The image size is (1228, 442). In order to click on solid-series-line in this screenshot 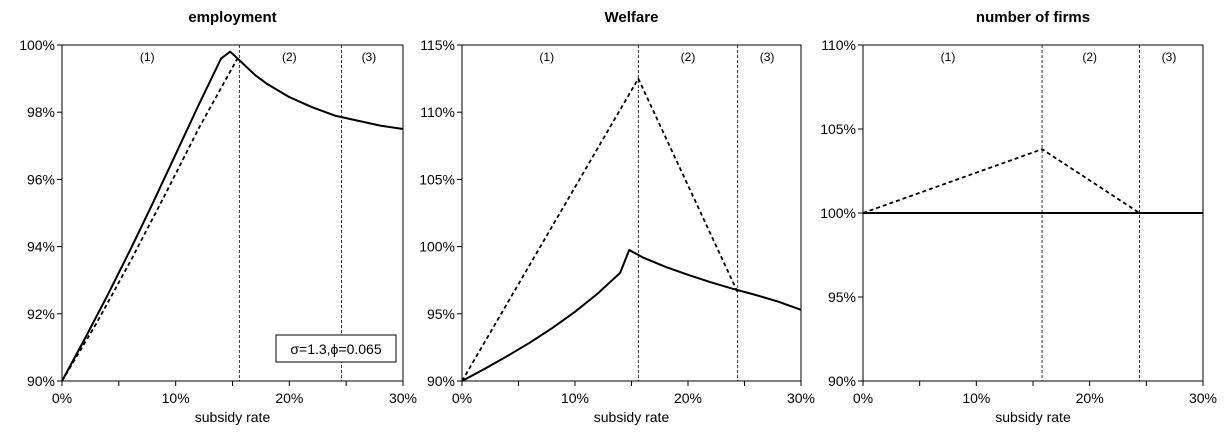, I will do `click(631, 315)`.